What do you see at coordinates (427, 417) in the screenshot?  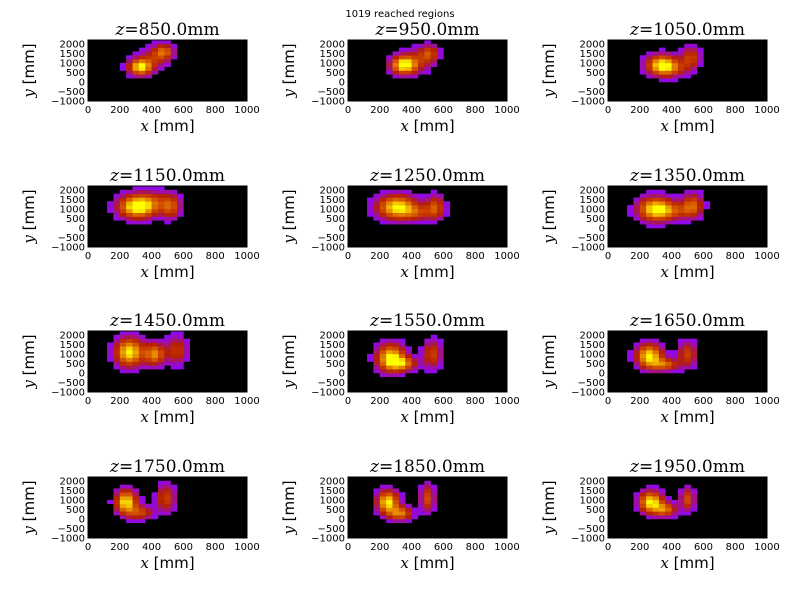 I see `x-axis-label: x [mm]` at bounding box center [427, 417].